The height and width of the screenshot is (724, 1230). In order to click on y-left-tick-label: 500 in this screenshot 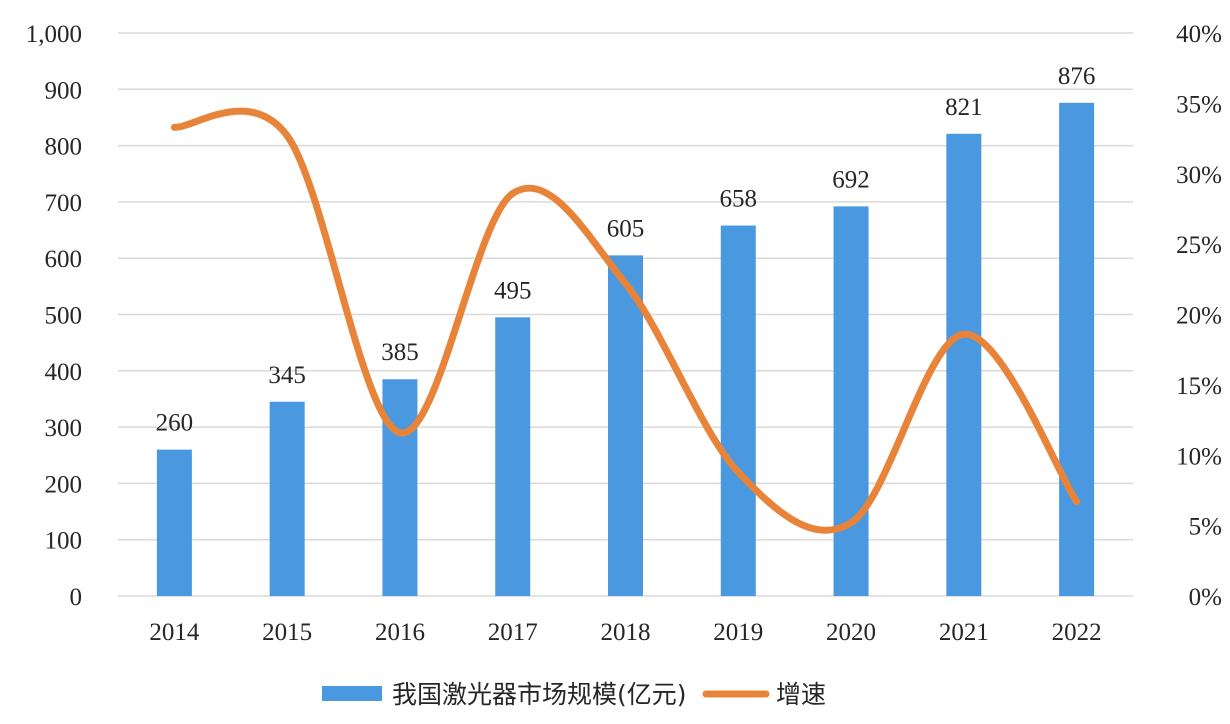, I will do `click(64, 316)`.